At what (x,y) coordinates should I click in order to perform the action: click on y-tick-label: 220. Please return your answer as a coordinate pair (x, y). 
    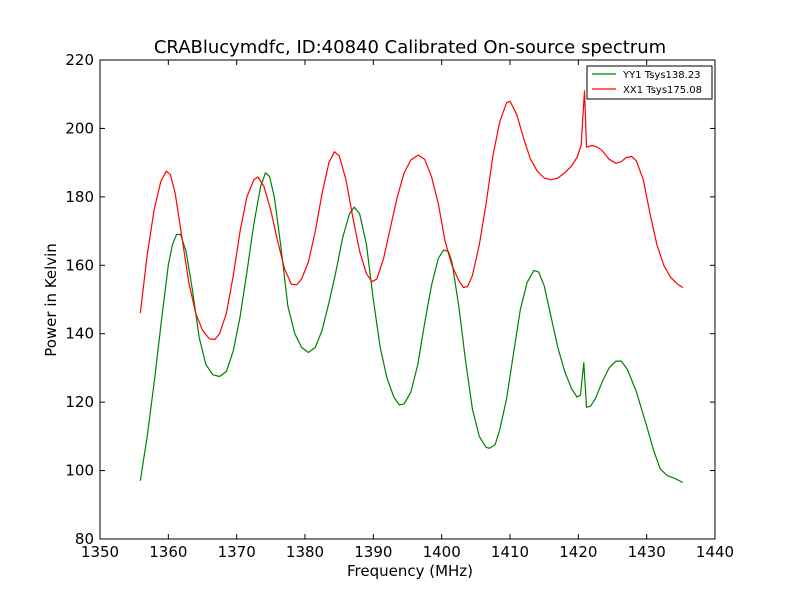
    Looking at the image, I should click on (79, 60).